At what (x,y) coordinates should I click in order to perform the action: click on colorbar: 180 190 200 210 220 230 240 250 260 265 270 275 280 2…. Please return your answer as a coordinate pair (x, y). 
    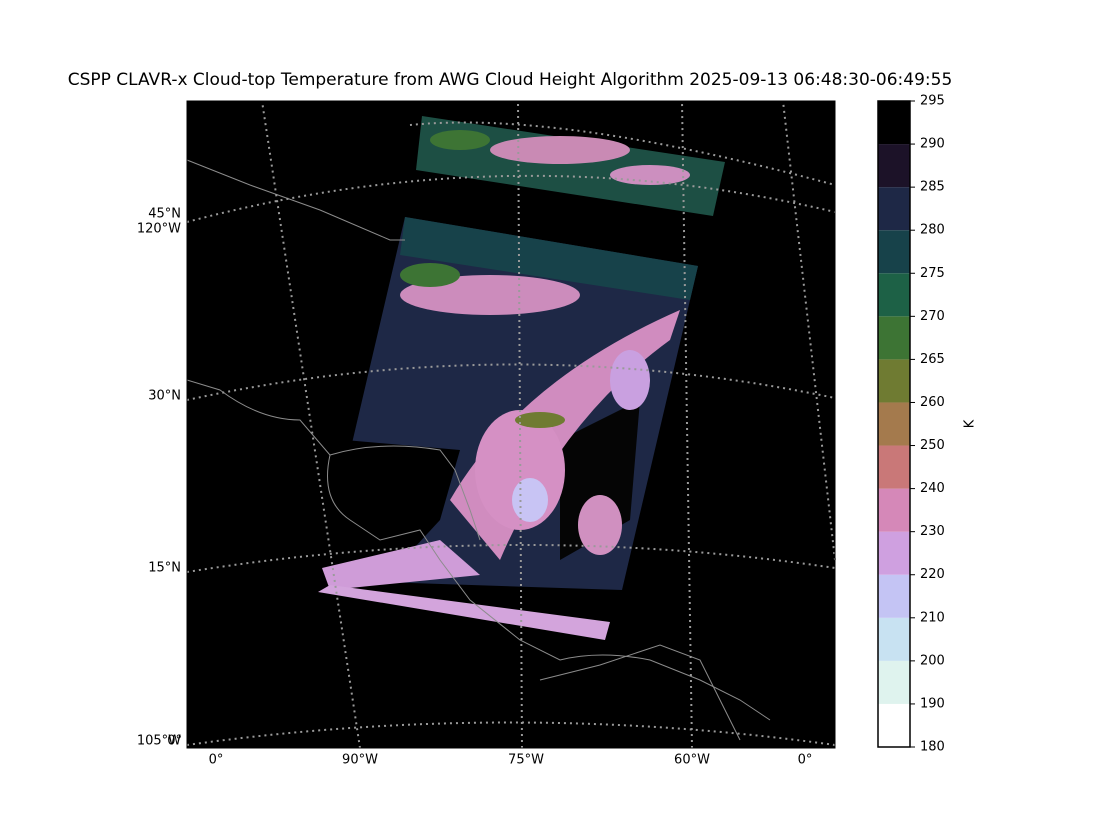
    Looking at the image, I should click on (911, 424).